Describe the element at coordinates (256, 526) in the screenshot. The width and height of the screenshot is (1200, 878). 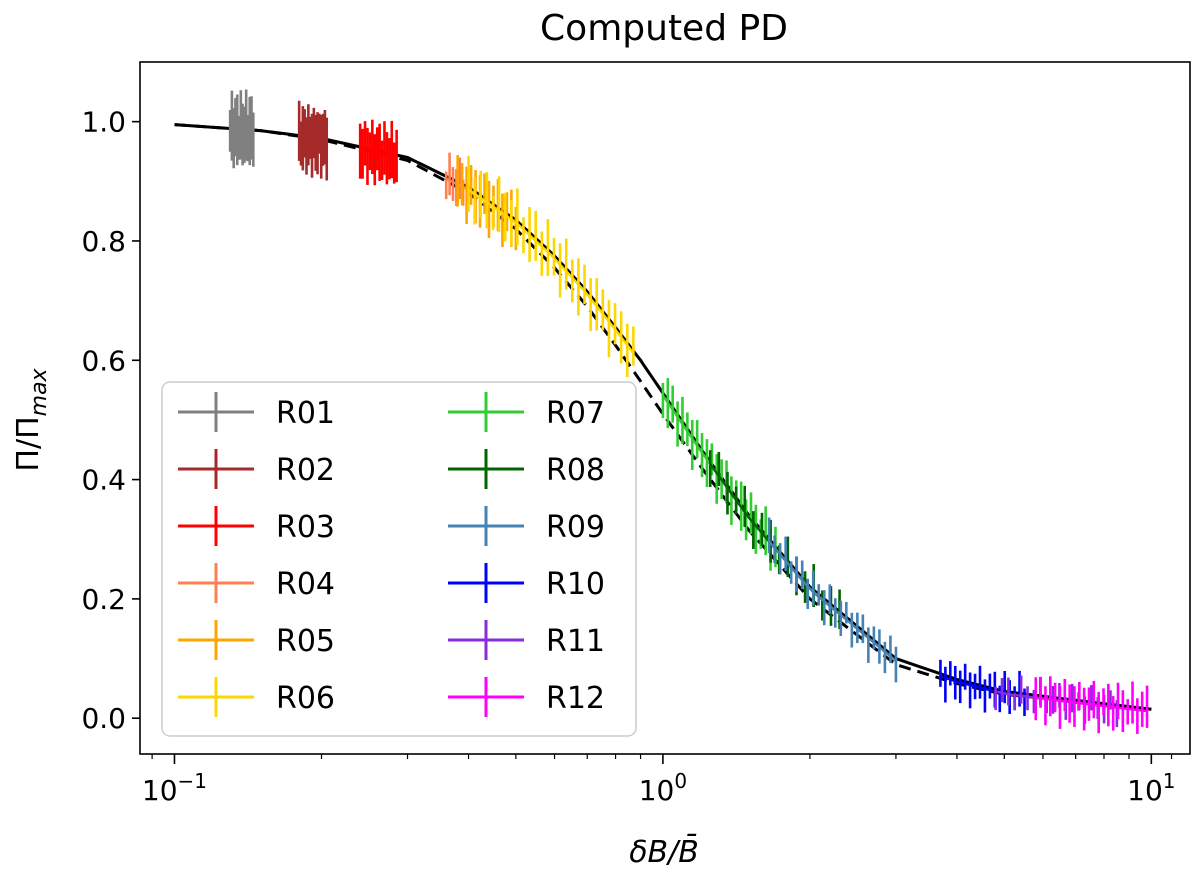
I see `legend-item-r03: R03` at that location.